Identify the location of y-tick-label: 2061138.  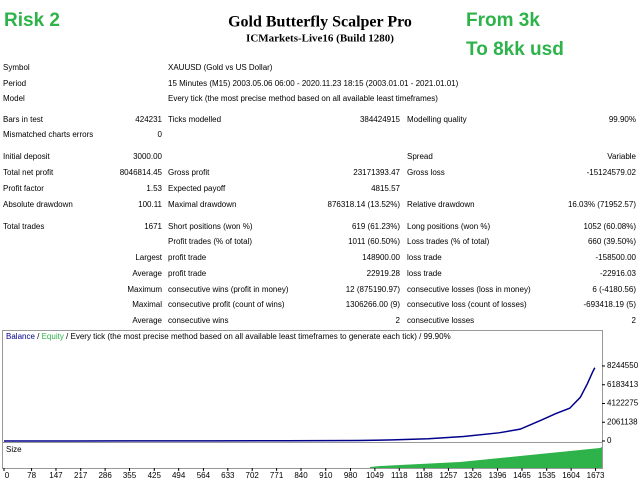
(622, 421).